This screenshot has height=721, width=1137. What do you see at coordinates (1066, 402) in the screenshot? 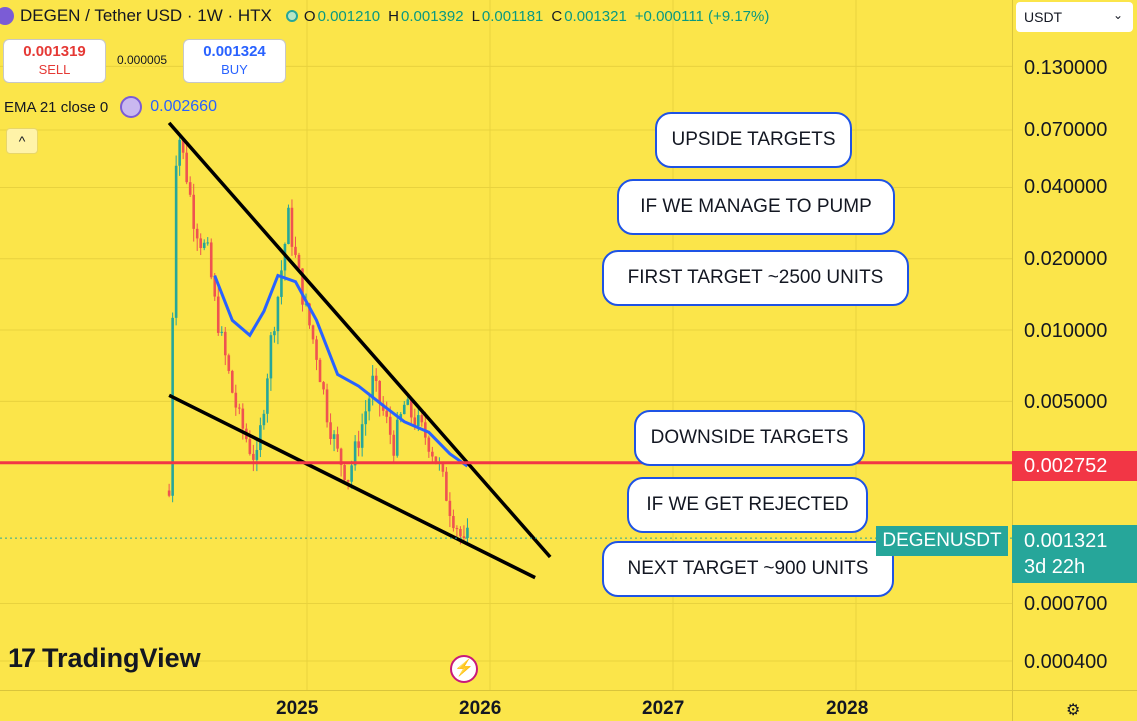
I see `price-tick: 0.005000` at bounding box center [1066, 402].